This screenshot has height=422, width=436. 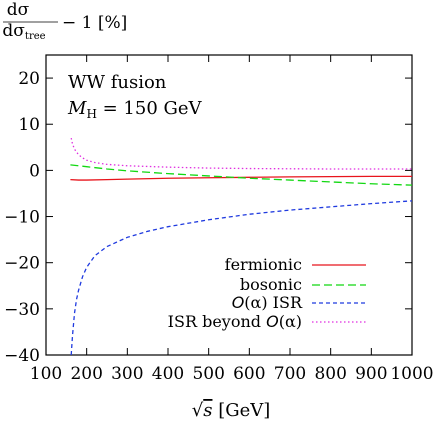 I want to click on y-axis-label: dσ dσtree − 1 [%], so click(x=64, y=21).